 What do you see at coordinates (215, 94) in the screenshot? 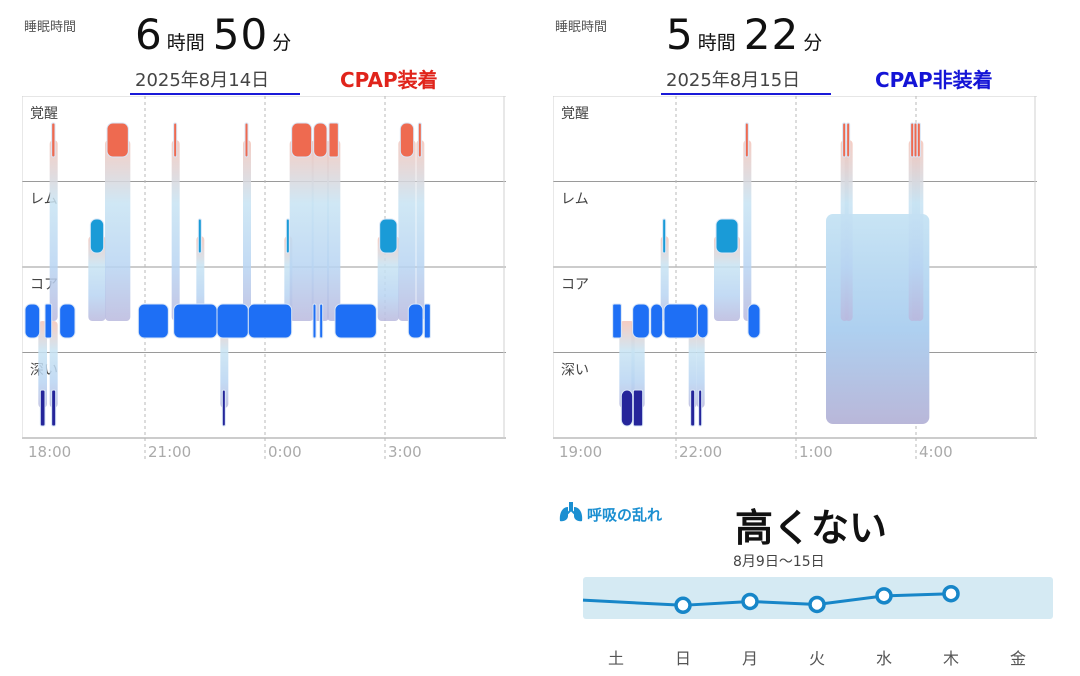
I see `date-underline` at bounding box center [215, 94].